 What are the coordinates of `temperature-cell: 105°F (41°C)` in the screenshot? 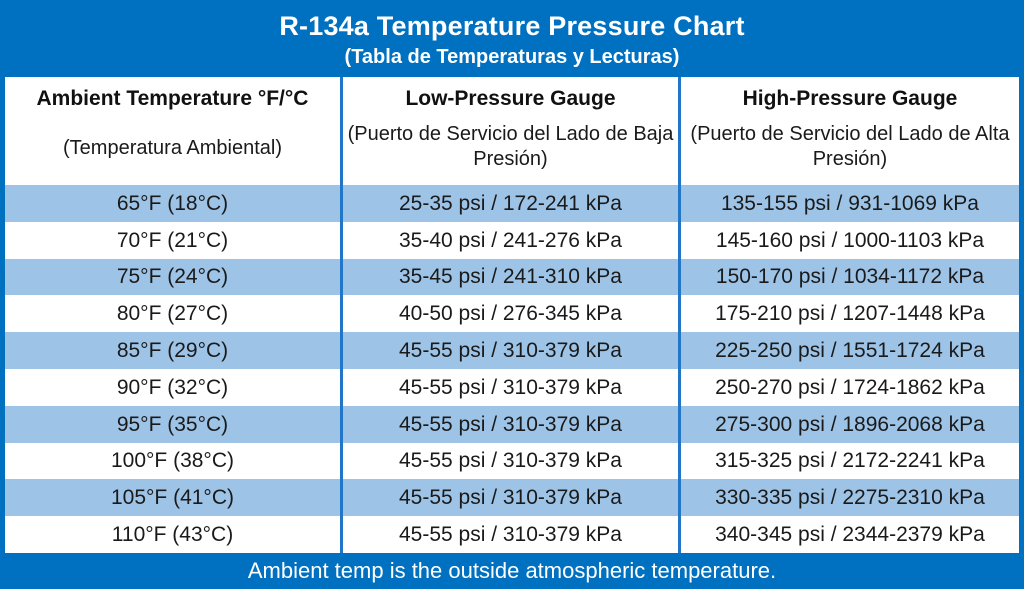 It's located at (174, 498).